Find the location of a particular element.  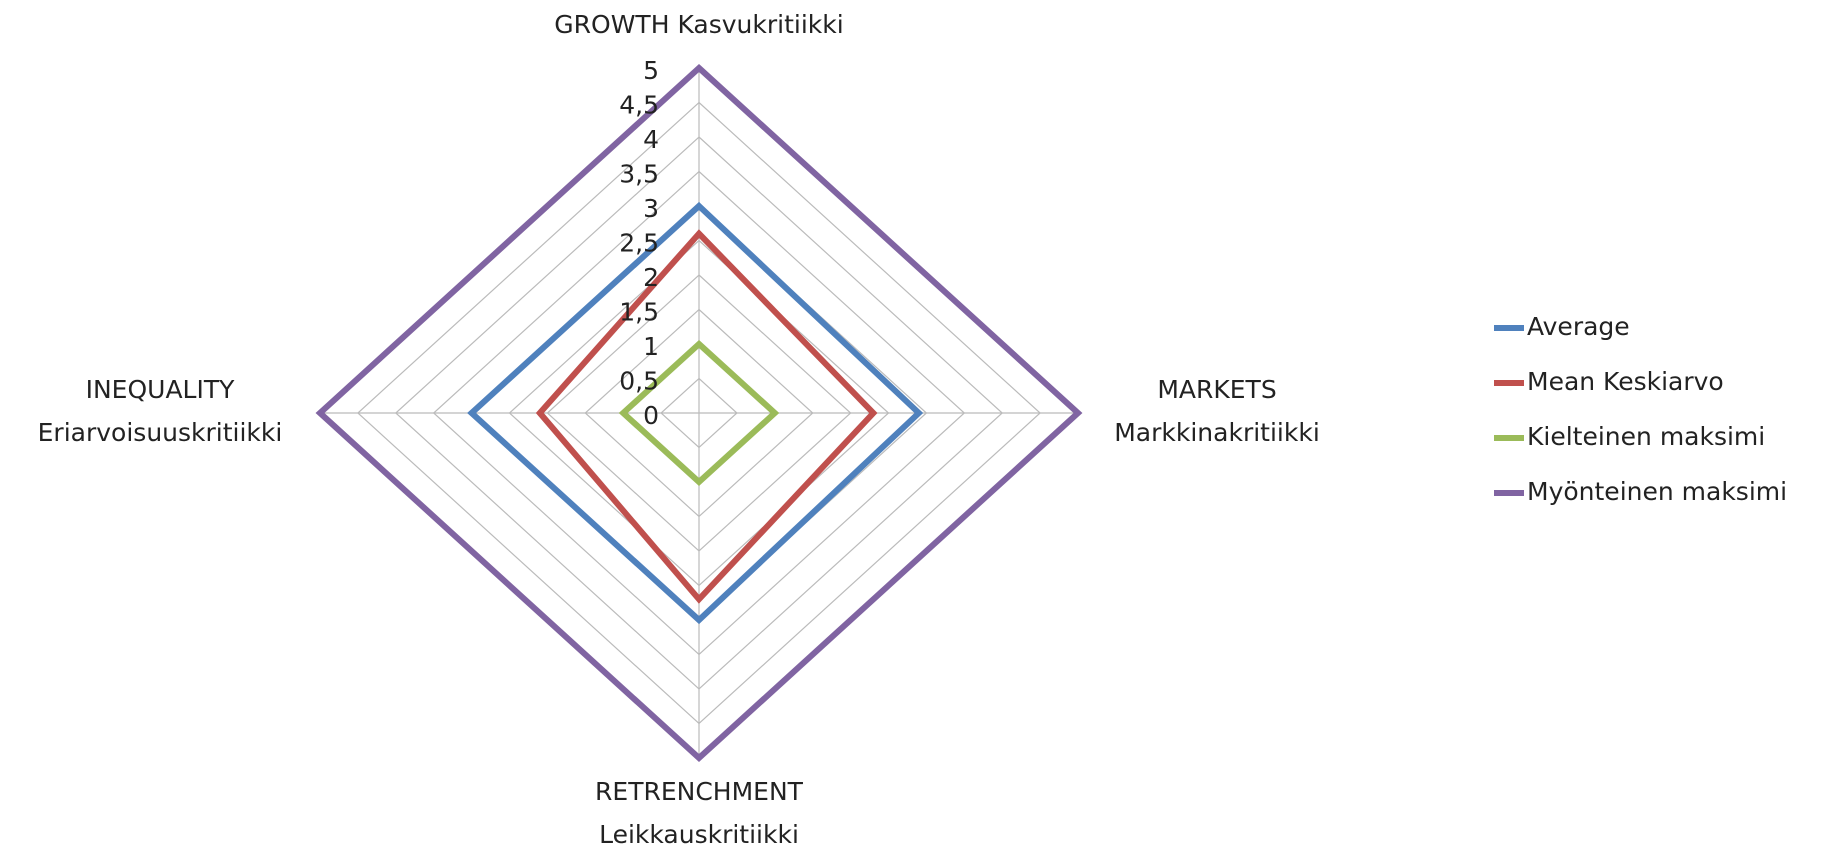

r-tick-label: 3,5 is located at coordinates (639, 174).